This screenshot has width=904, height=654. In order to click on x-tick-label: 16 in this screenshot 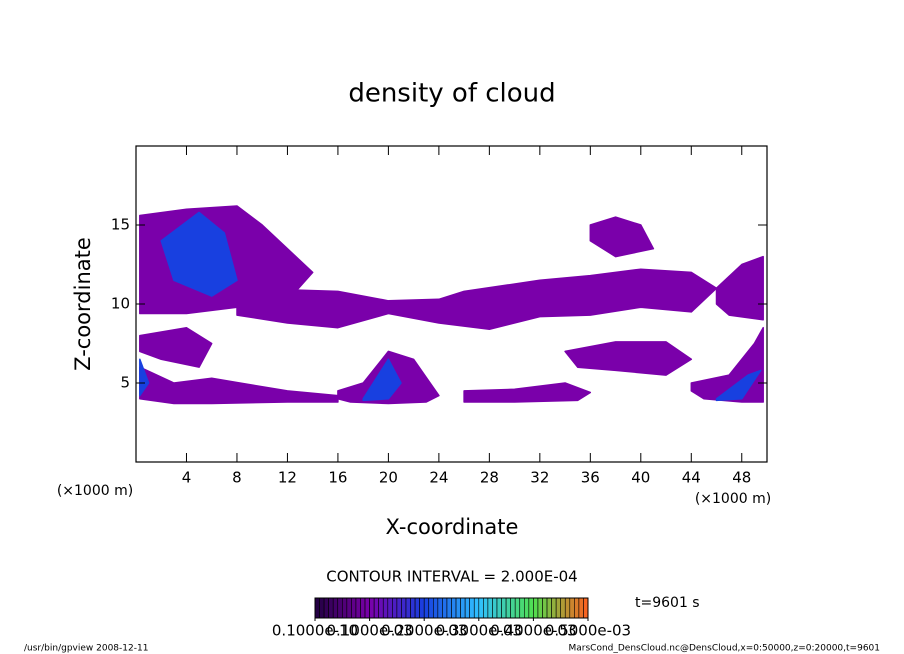, I will do `click(337, 478)`.